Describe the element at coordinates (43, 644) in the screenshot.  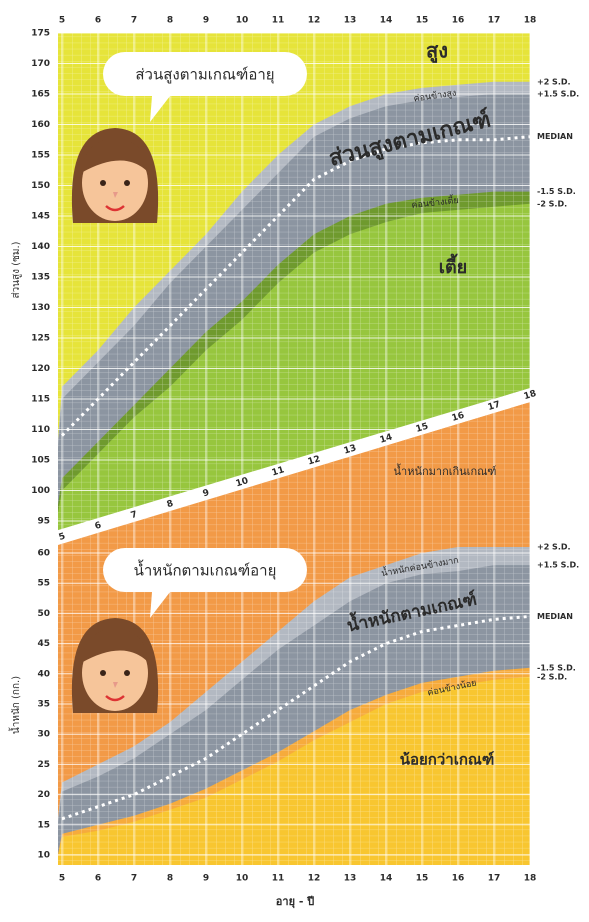
I see `y-tick-label: 45` at that location.